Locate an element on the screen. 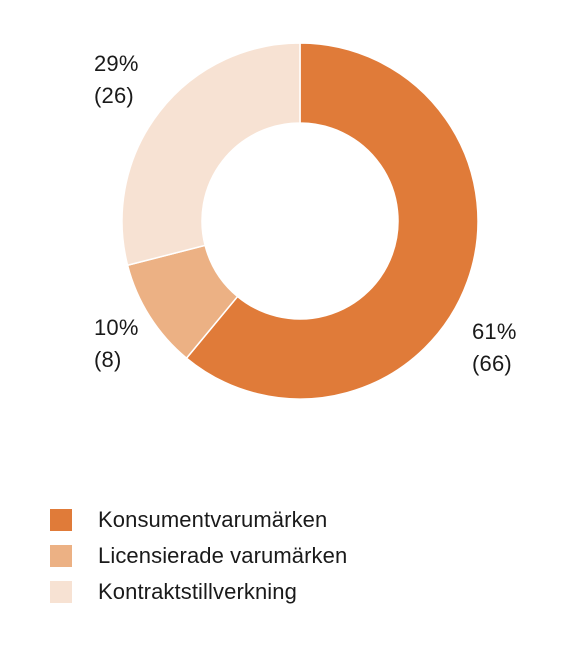  legend-item-licensierade: Licensierade varumärken is located at coordinates (198, 556).